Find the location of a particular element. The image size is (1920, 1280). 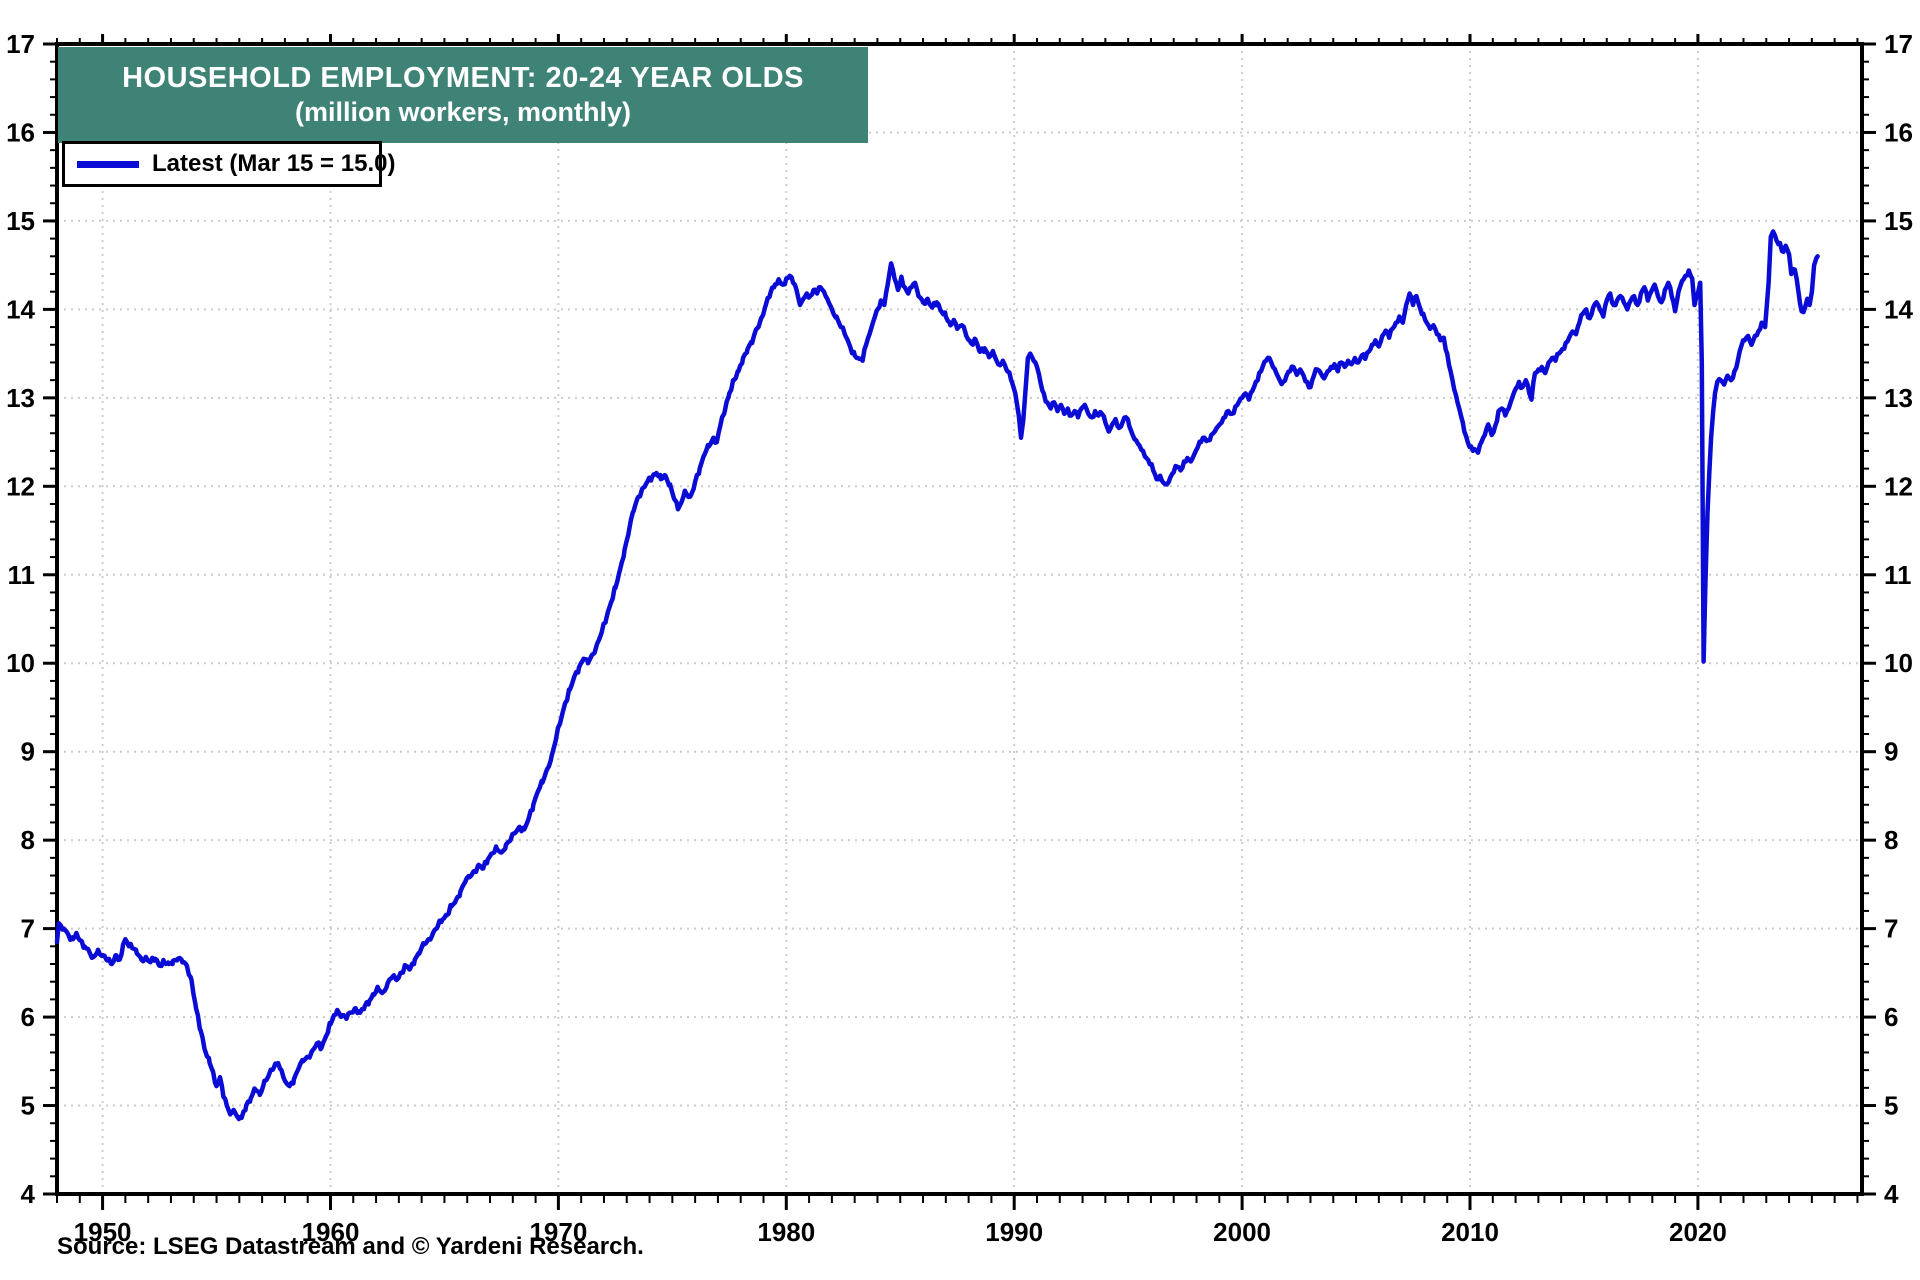

y-axis-label-left: 14 is located at coordinates (20, 309).